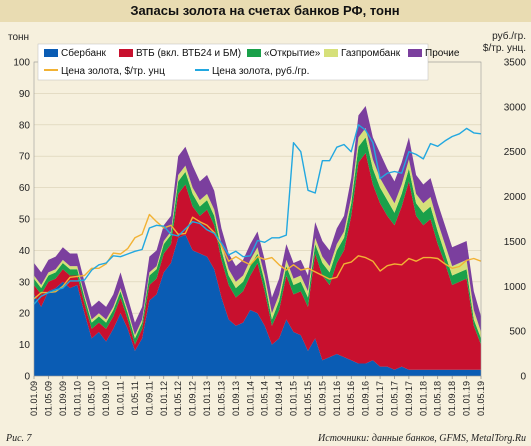 The width and height of the screenshot is (531, 446). Describe the element at coordinates (415, 53) in the screenshot. I see `legend-swatch-other` at that location.